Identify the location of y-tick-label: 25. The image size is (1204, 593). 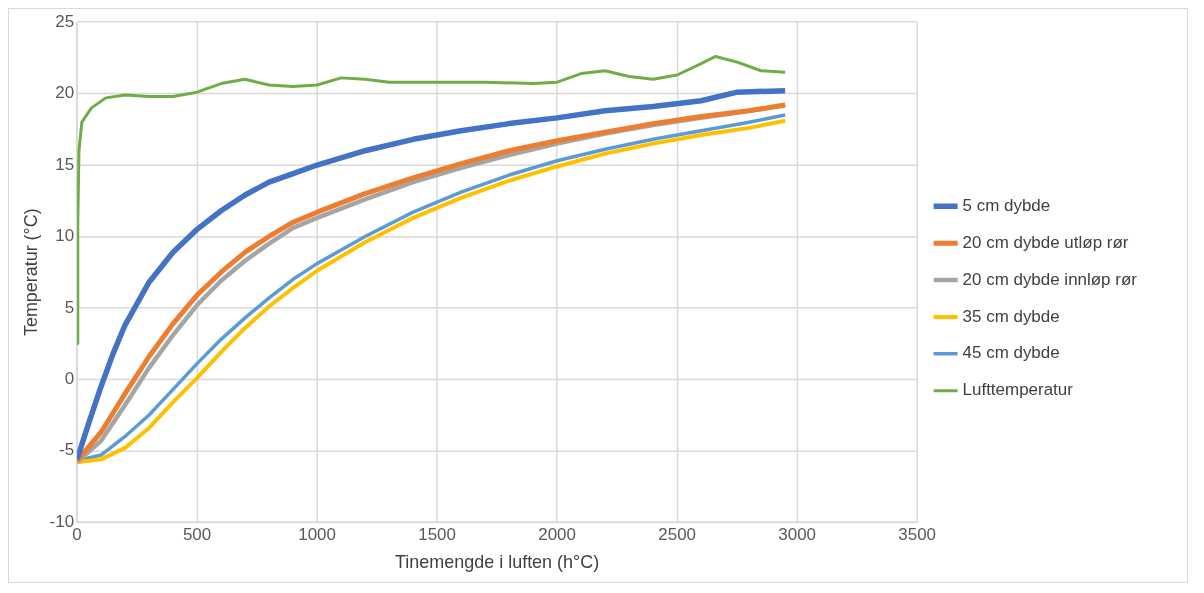
(65, 21).